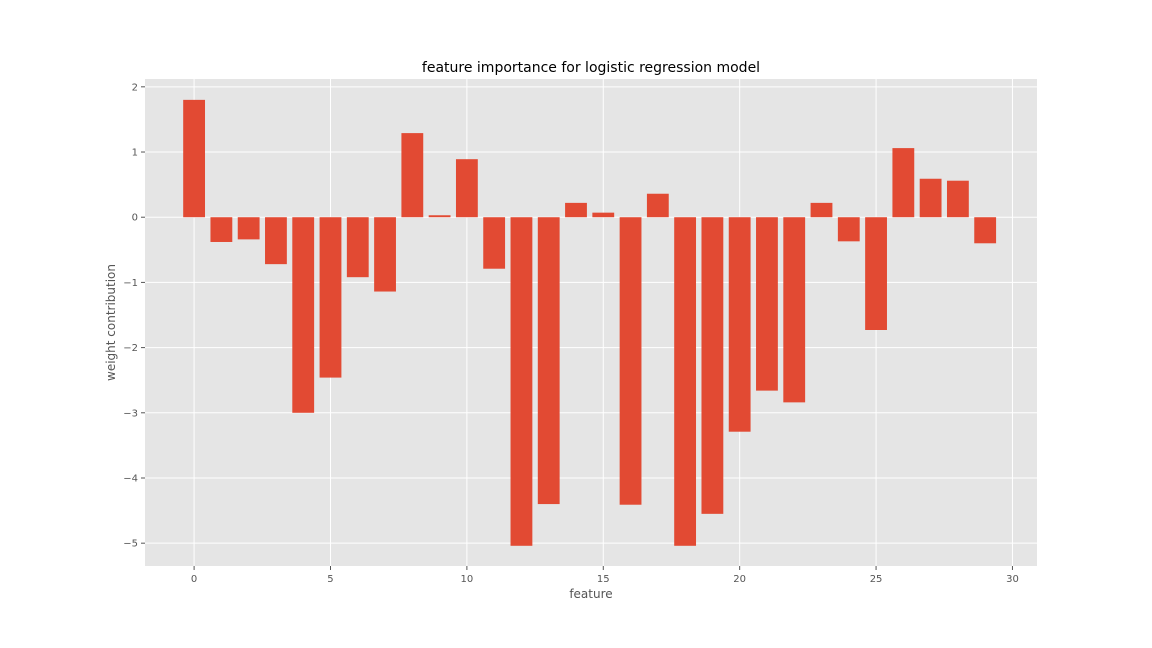 The image size is (1152, 648). Describe the element at coordinates (590, 594) in the screenshot. I see `x-axis-label: feature` at that location.